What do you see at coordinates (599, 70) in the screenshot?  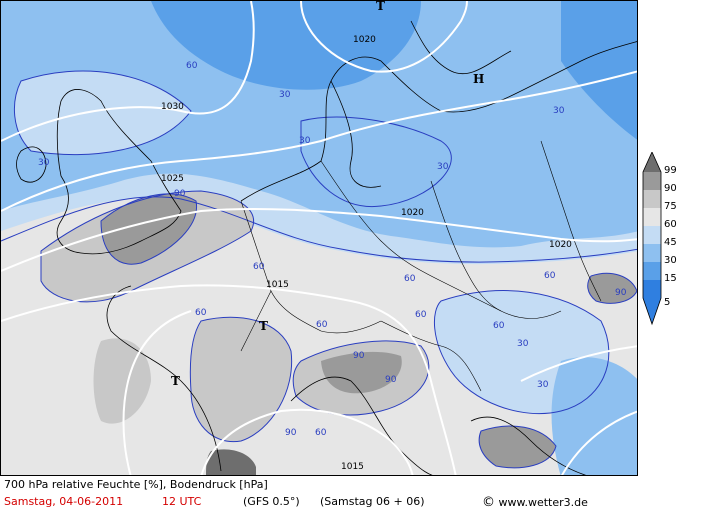 I see `humidity-field-15b` at bounding box center [599, 70].